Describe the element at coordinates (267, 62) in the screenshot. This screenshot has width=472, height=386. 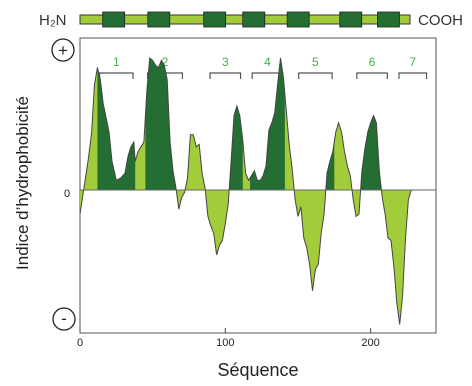
I see `segment-label-4: 4` at that location.